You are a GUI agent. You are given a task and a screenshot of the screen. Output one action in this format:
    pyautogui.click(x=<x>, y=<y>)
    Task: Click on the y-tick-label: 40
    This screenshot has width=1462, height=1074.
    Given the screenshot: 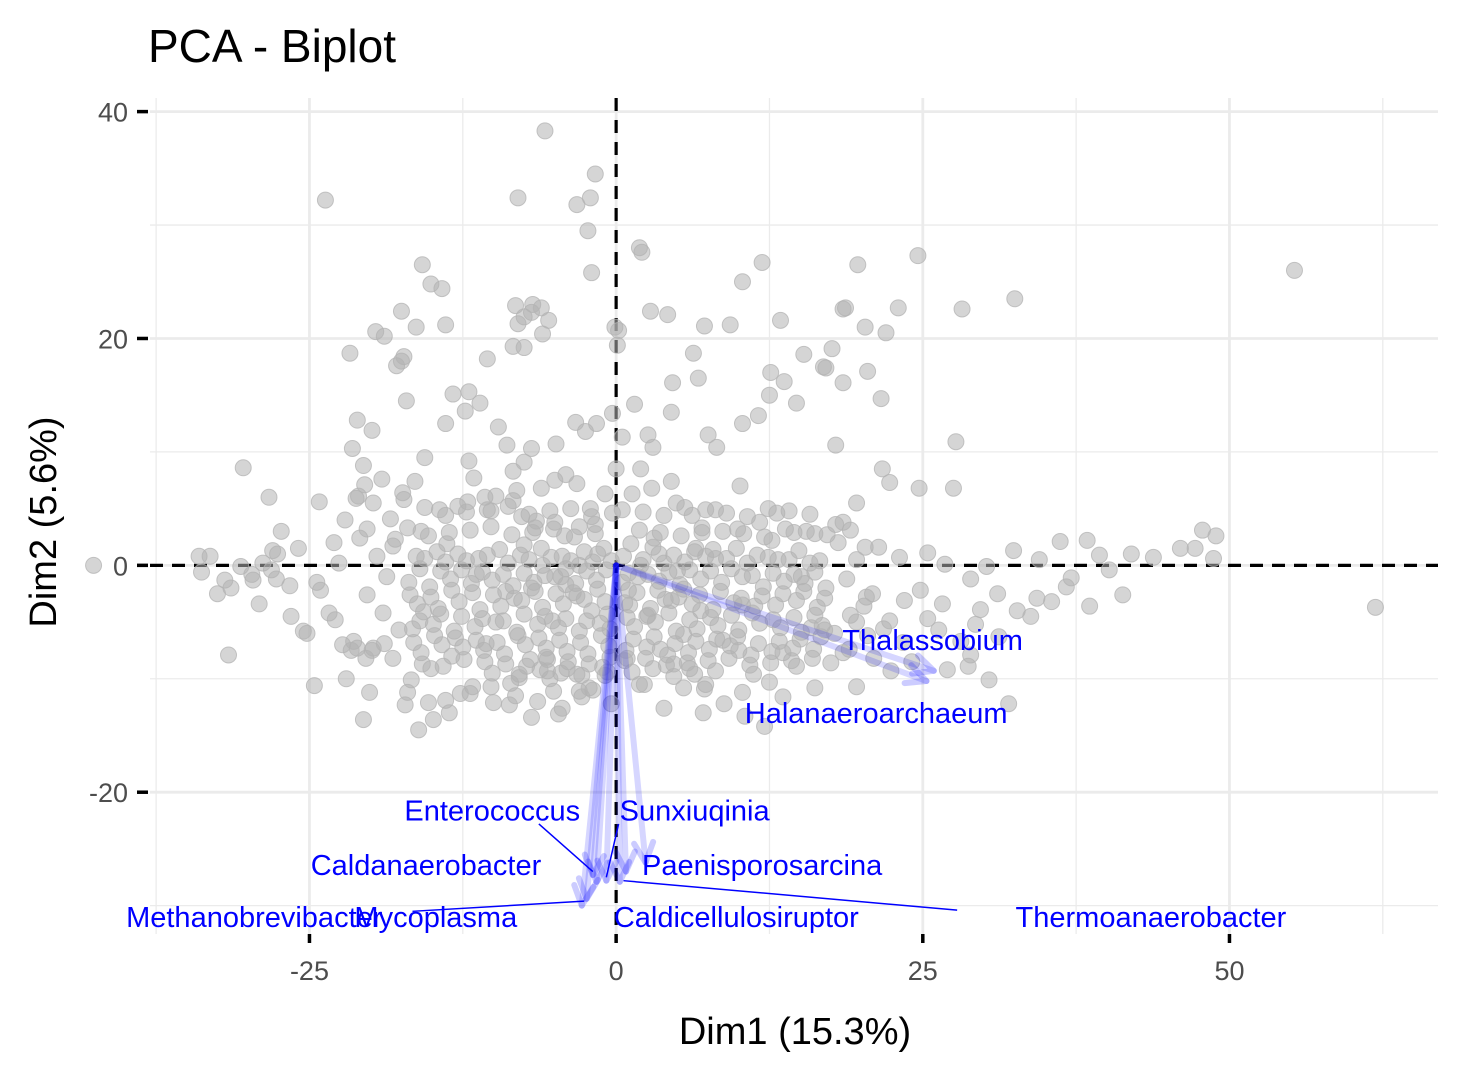 What is the action you would take?
    pyautogui.click(x=113, y=113)
    